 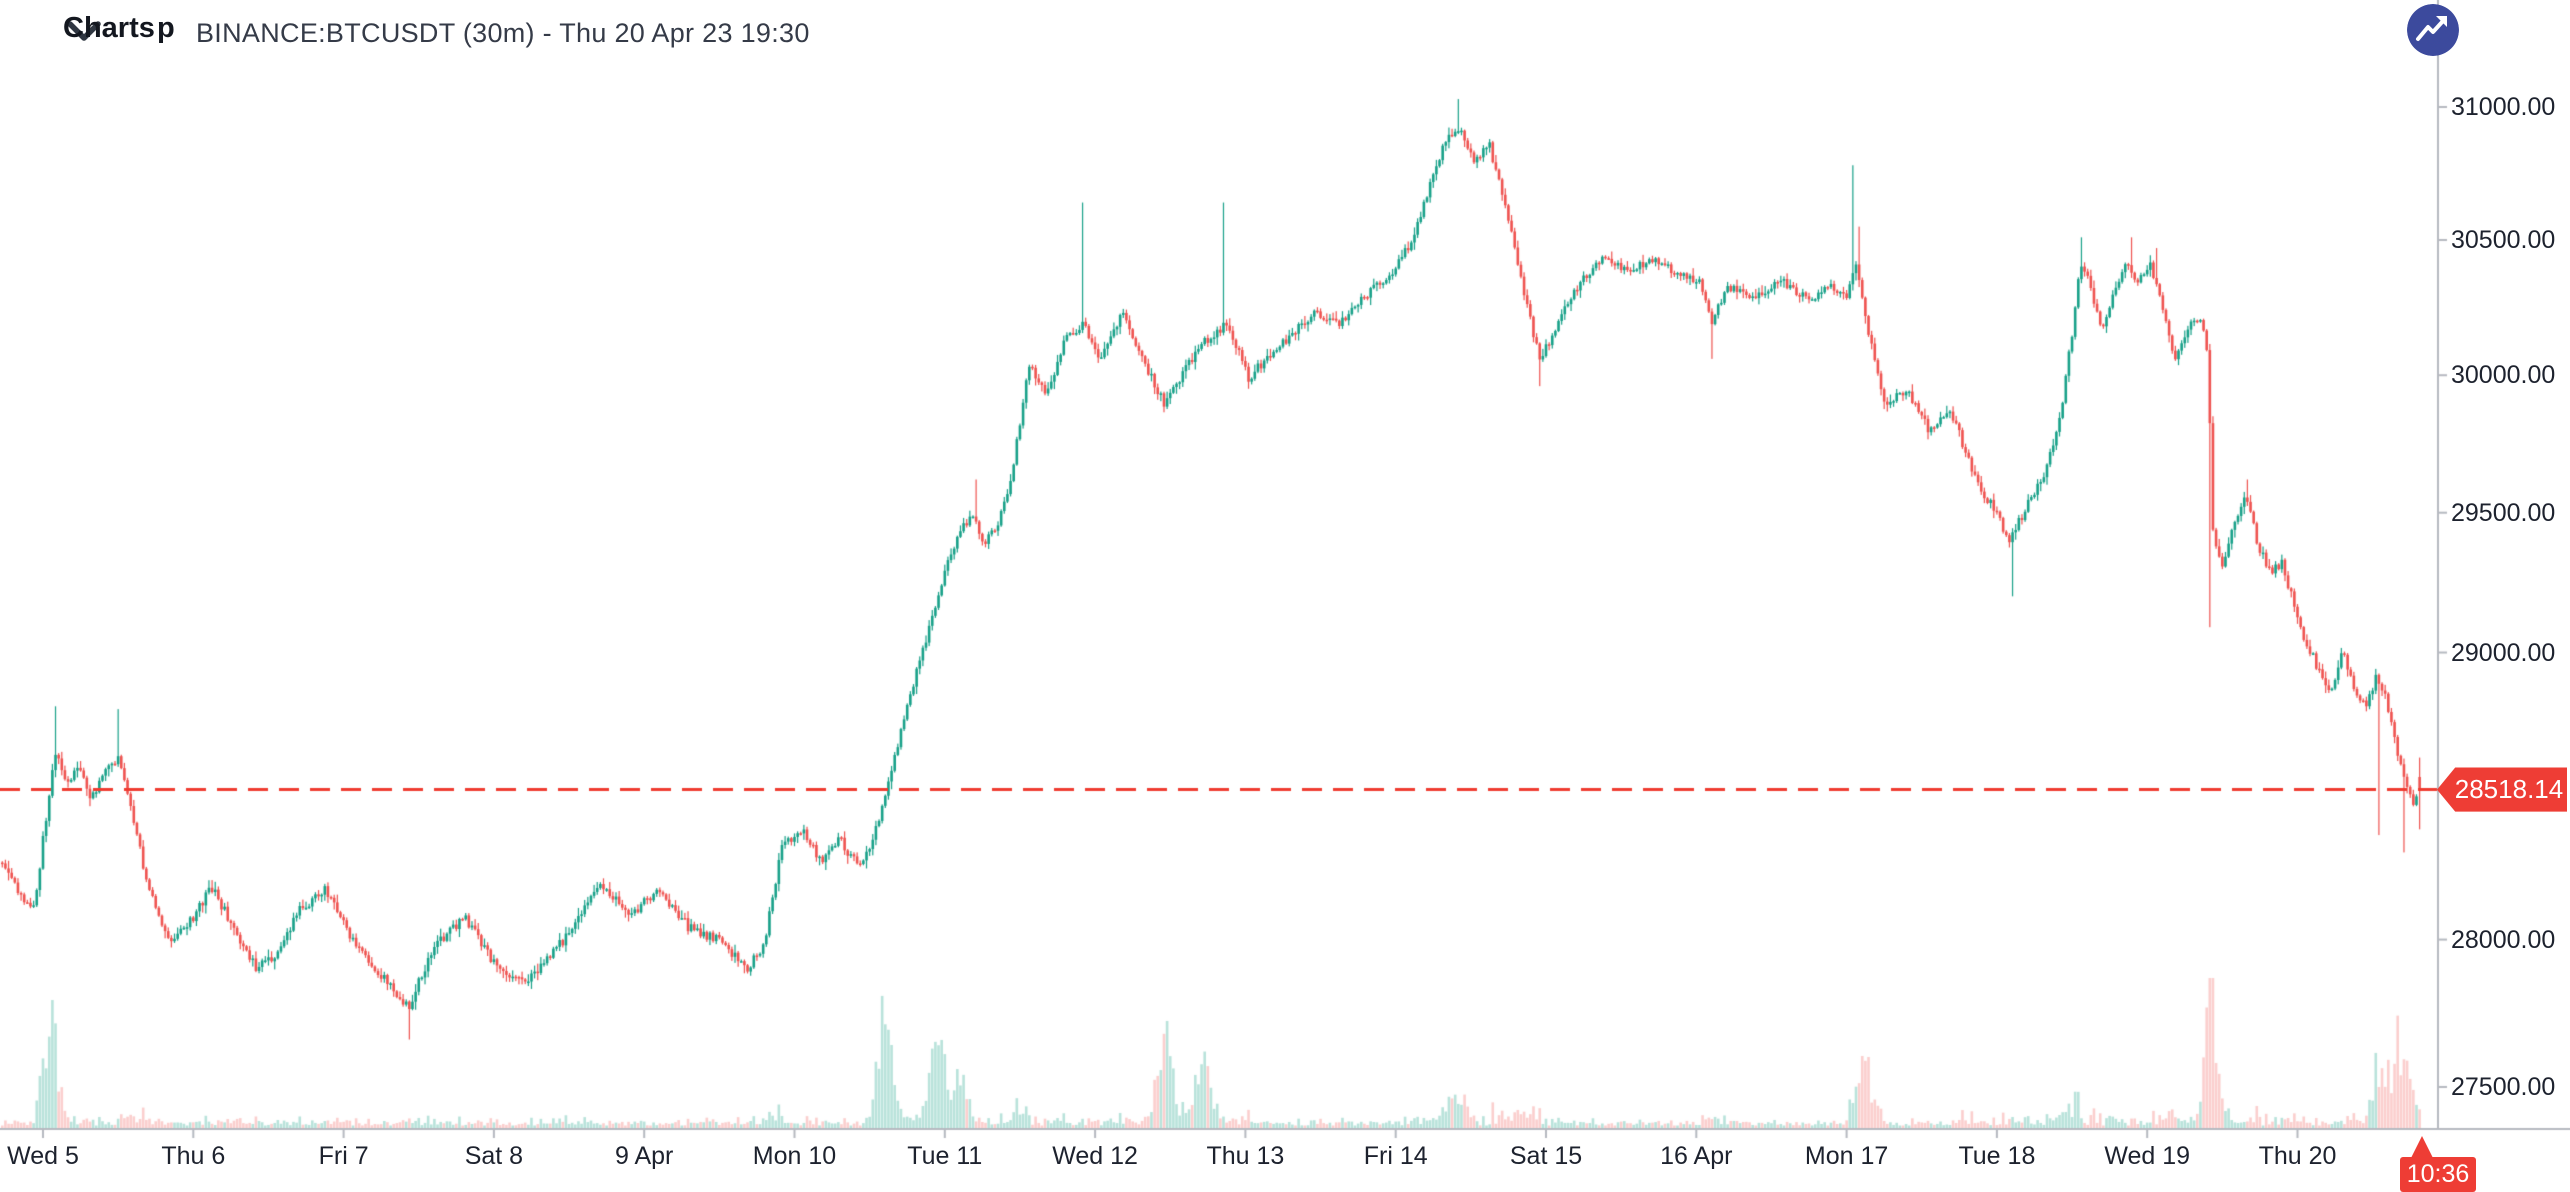 I want to click on countdown-value: 10:36, so click(x=2438, y=1174).